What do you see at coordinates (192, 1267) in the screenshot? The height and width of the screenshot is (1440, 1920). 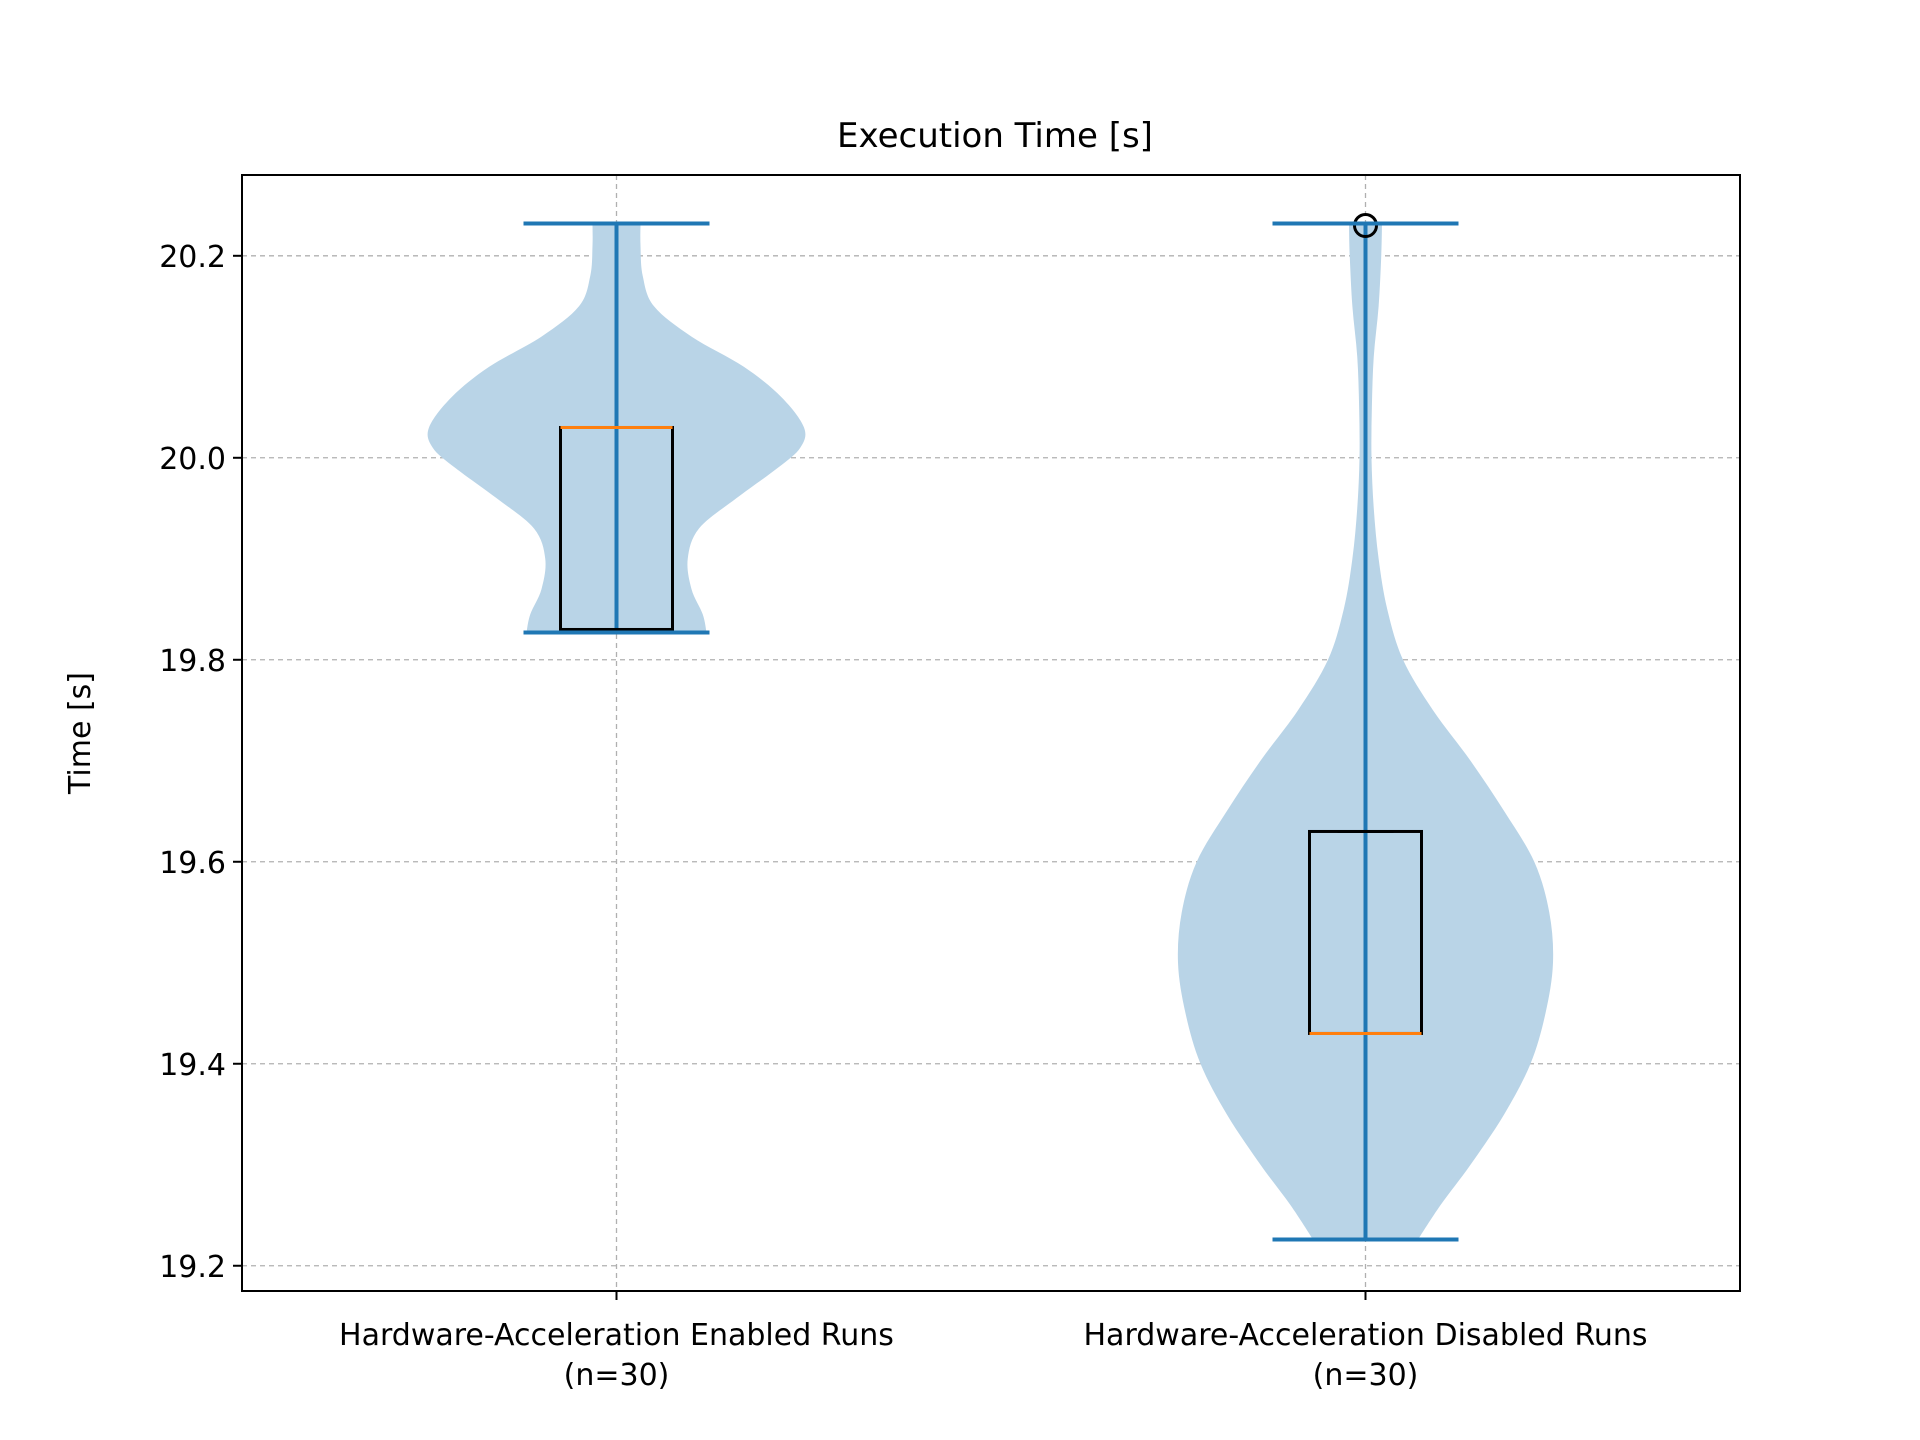 I see `y-tick-label: 19.2` at bounding box center [192, 1267].